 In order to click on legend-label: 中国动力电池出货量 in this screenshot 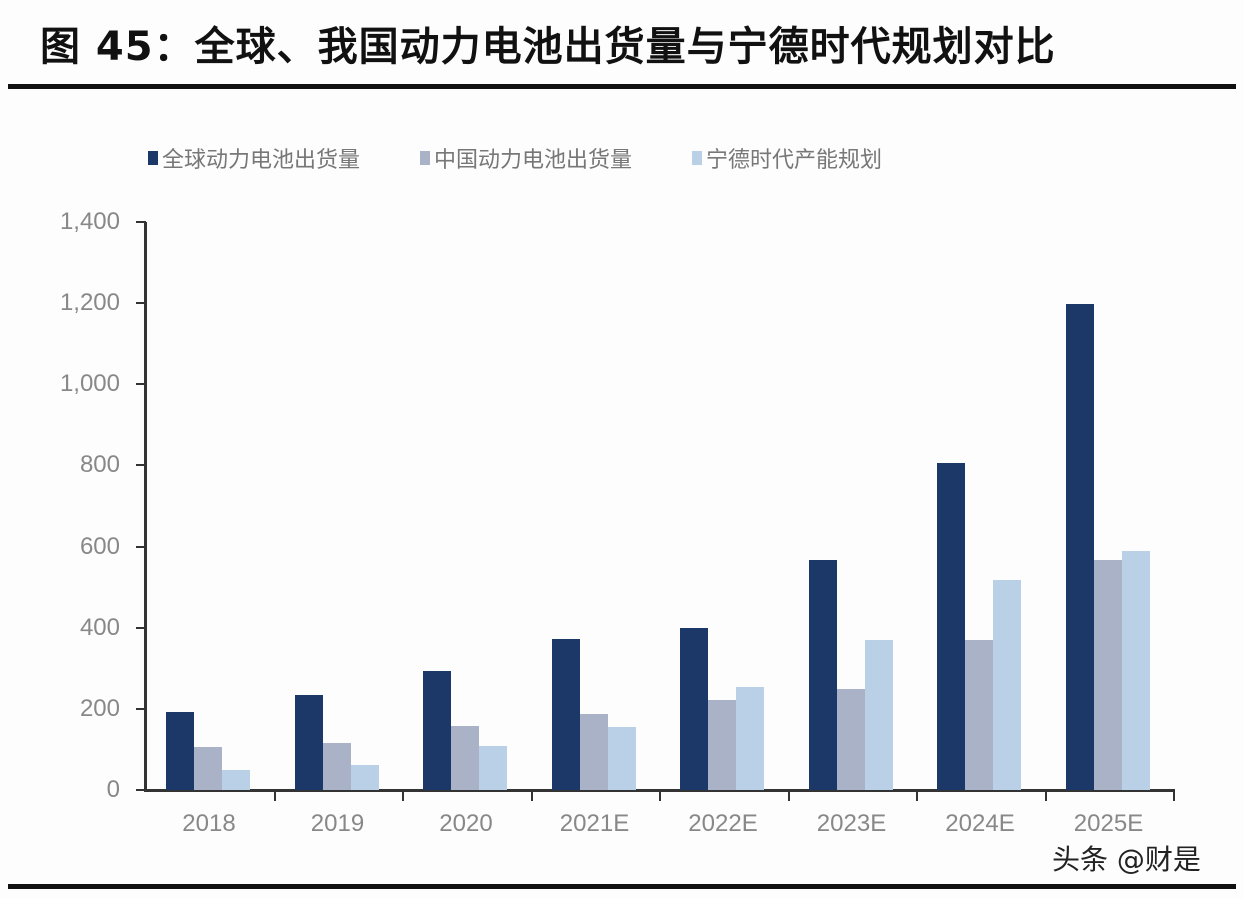, I will do `click(533, 160)`.